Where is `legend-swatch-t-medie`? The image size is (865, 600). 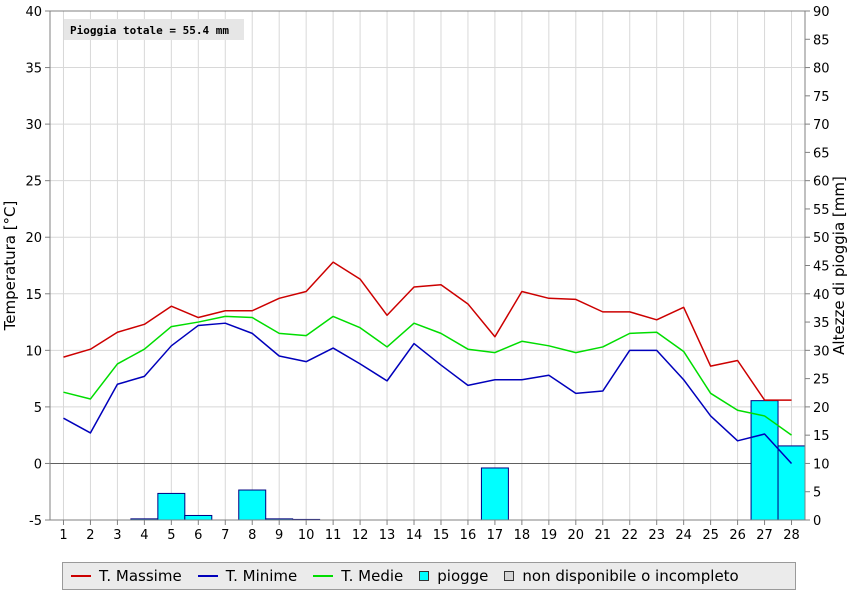 legend-swatch-t-medie is located at coordinates (323, 576).